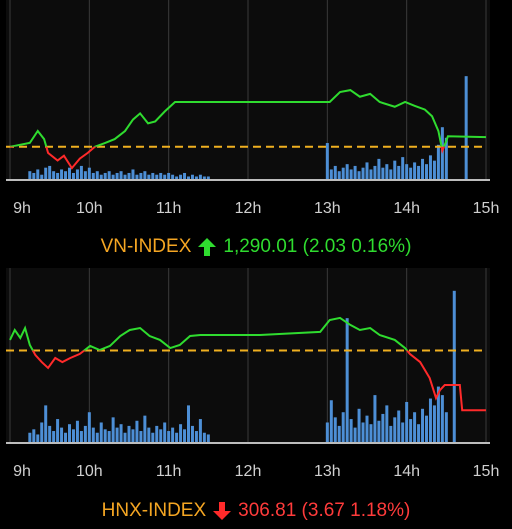  What do you see at coordinates (324, 510) in the screenshot?
I see `index-summary: 306.81 (3.67 1.18%)` at bounding box center [324, 510].